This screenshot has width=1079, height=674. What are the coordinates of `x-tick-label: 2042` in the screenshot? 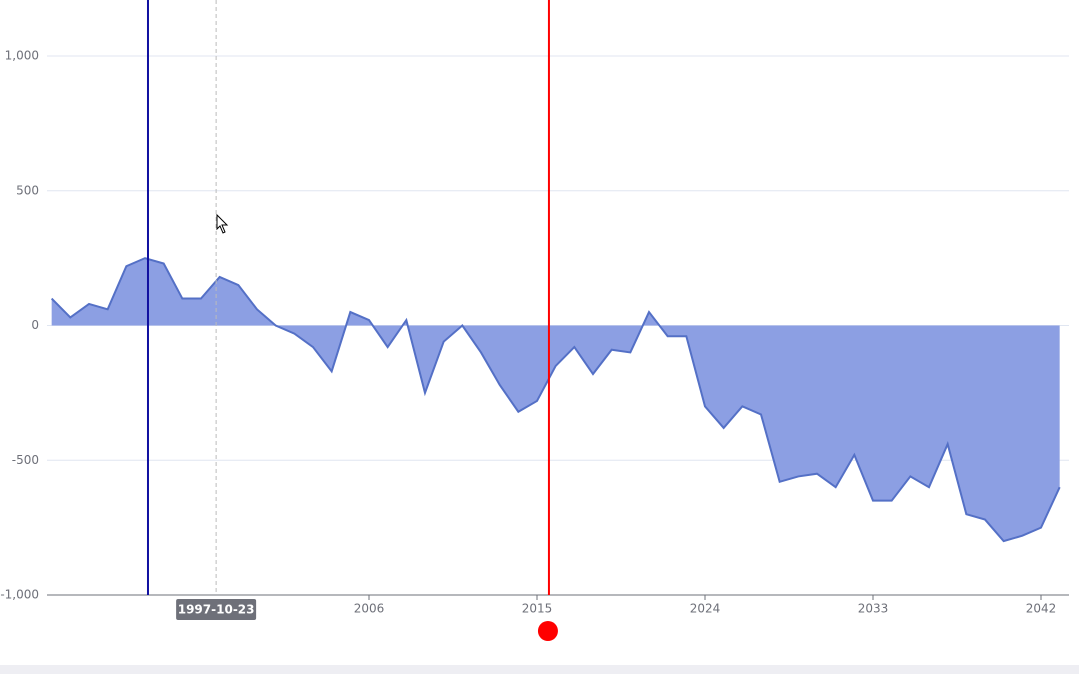 It's located at (1041, 609).